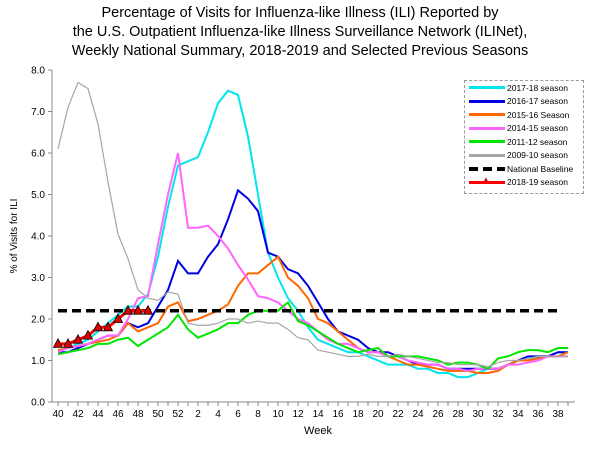 This screenshot has width=600, height=450. I want to click on legend-item-national-baseline: National Baseline, so click(524, 169).